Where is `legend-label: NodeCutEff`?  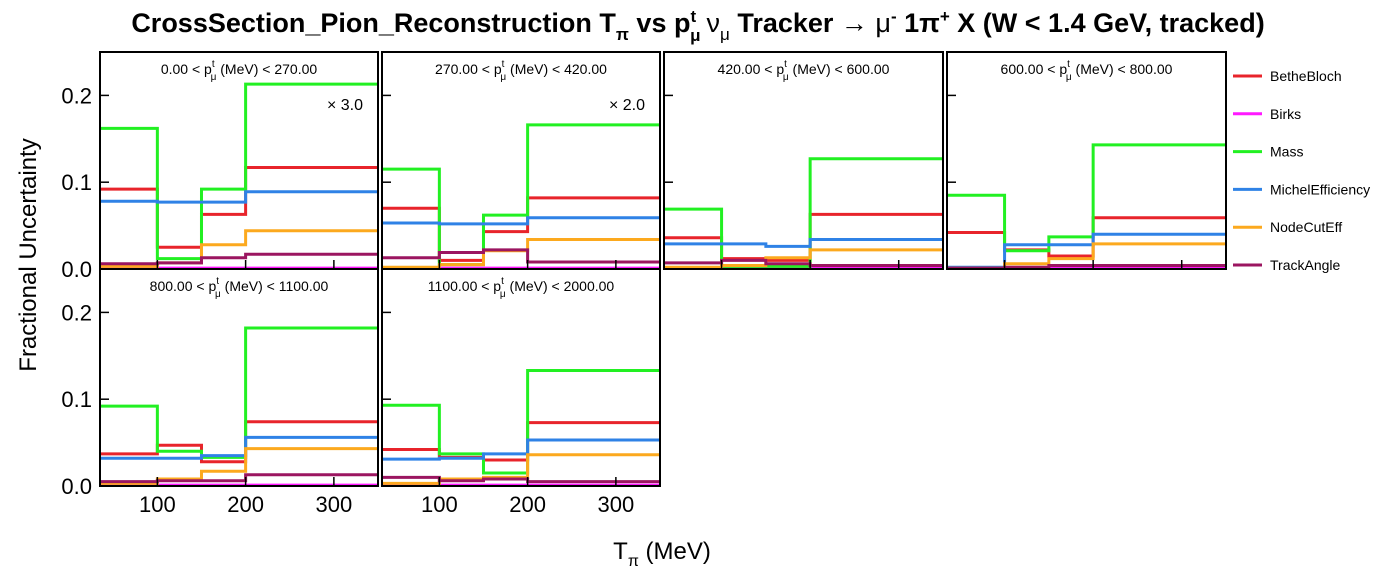 legend-label: NodeCutEff is located at coordinates (1306, 227).